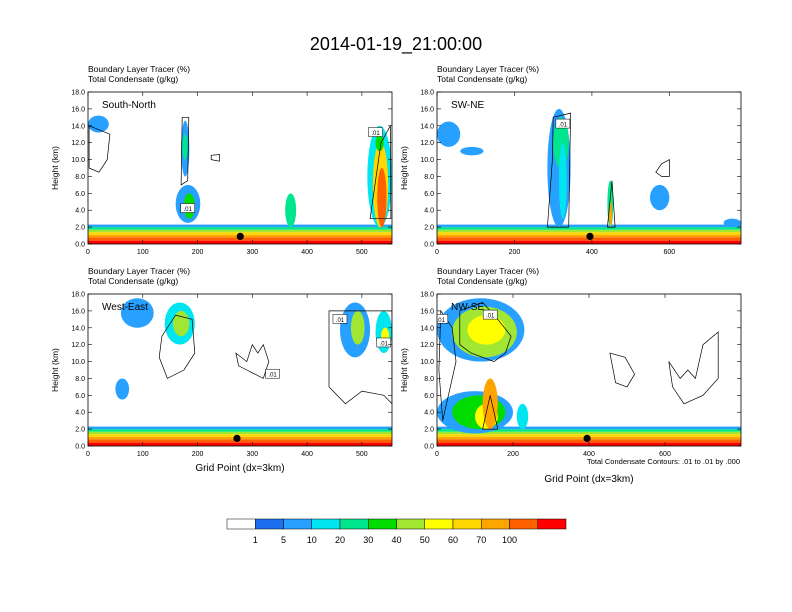 This screenshot has width=792, height=612. What do you see at coordinates (425, 540) in the screenshot?
I see `colorbar-label: 50` at bounding box center [425, 540].